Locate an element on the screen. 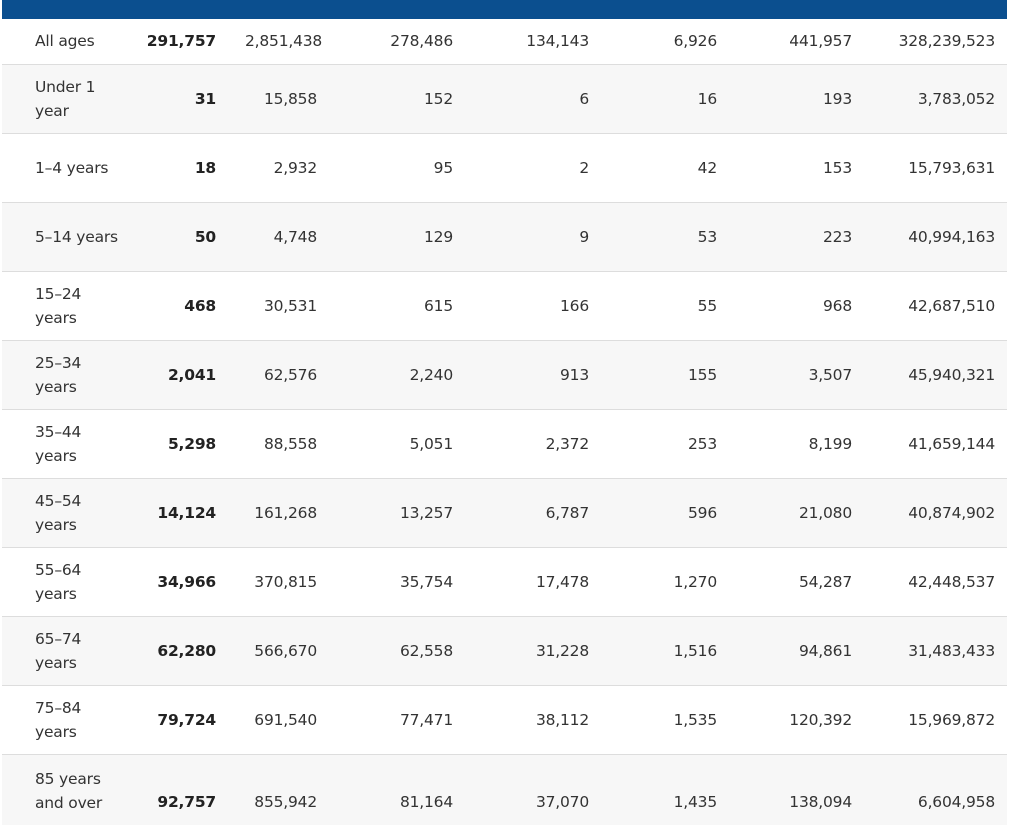 The image size is (1022, 825). cell-value: 161,268 is located at coordinates (285, 512).